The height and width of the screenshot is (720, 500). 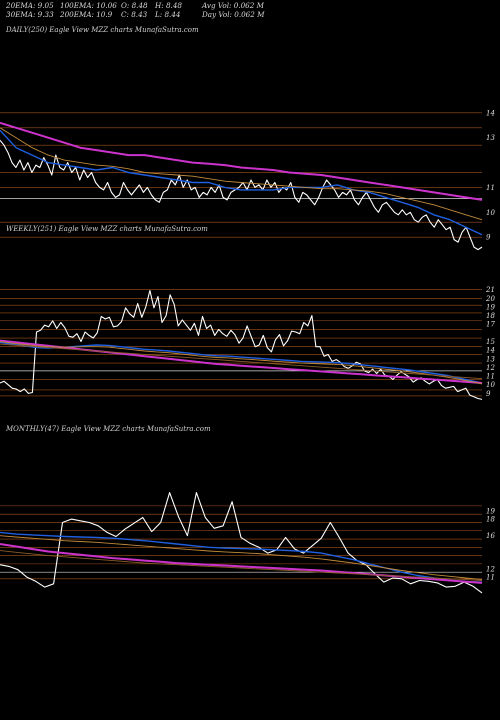 I want to click on stat-30ema: 30EMA: 9.33, so click(x=30, y=14).